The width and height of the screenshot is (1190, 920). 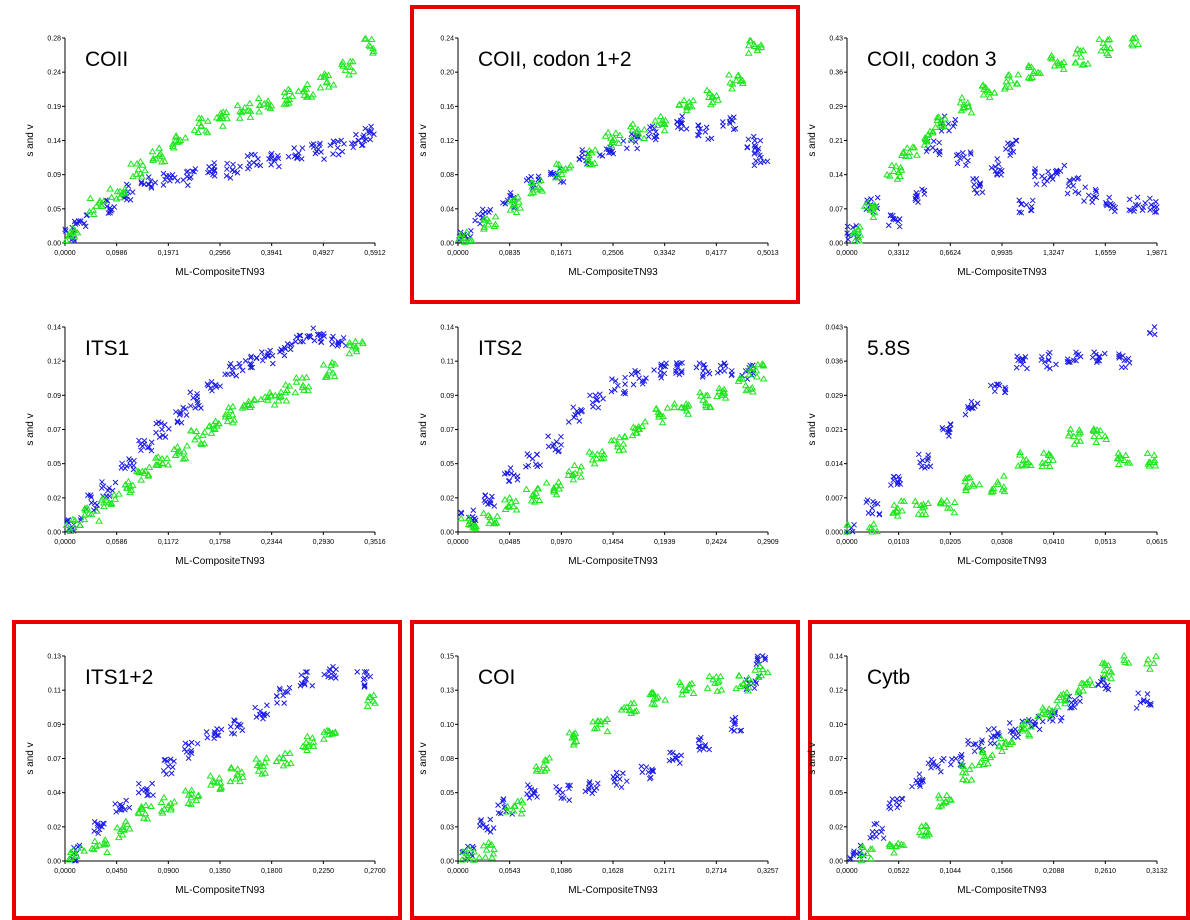 What do you see at coordinates (220, 253) in the screenshot?
I see `x-tick-label: 0,2956` at bounding box center [220, 253].